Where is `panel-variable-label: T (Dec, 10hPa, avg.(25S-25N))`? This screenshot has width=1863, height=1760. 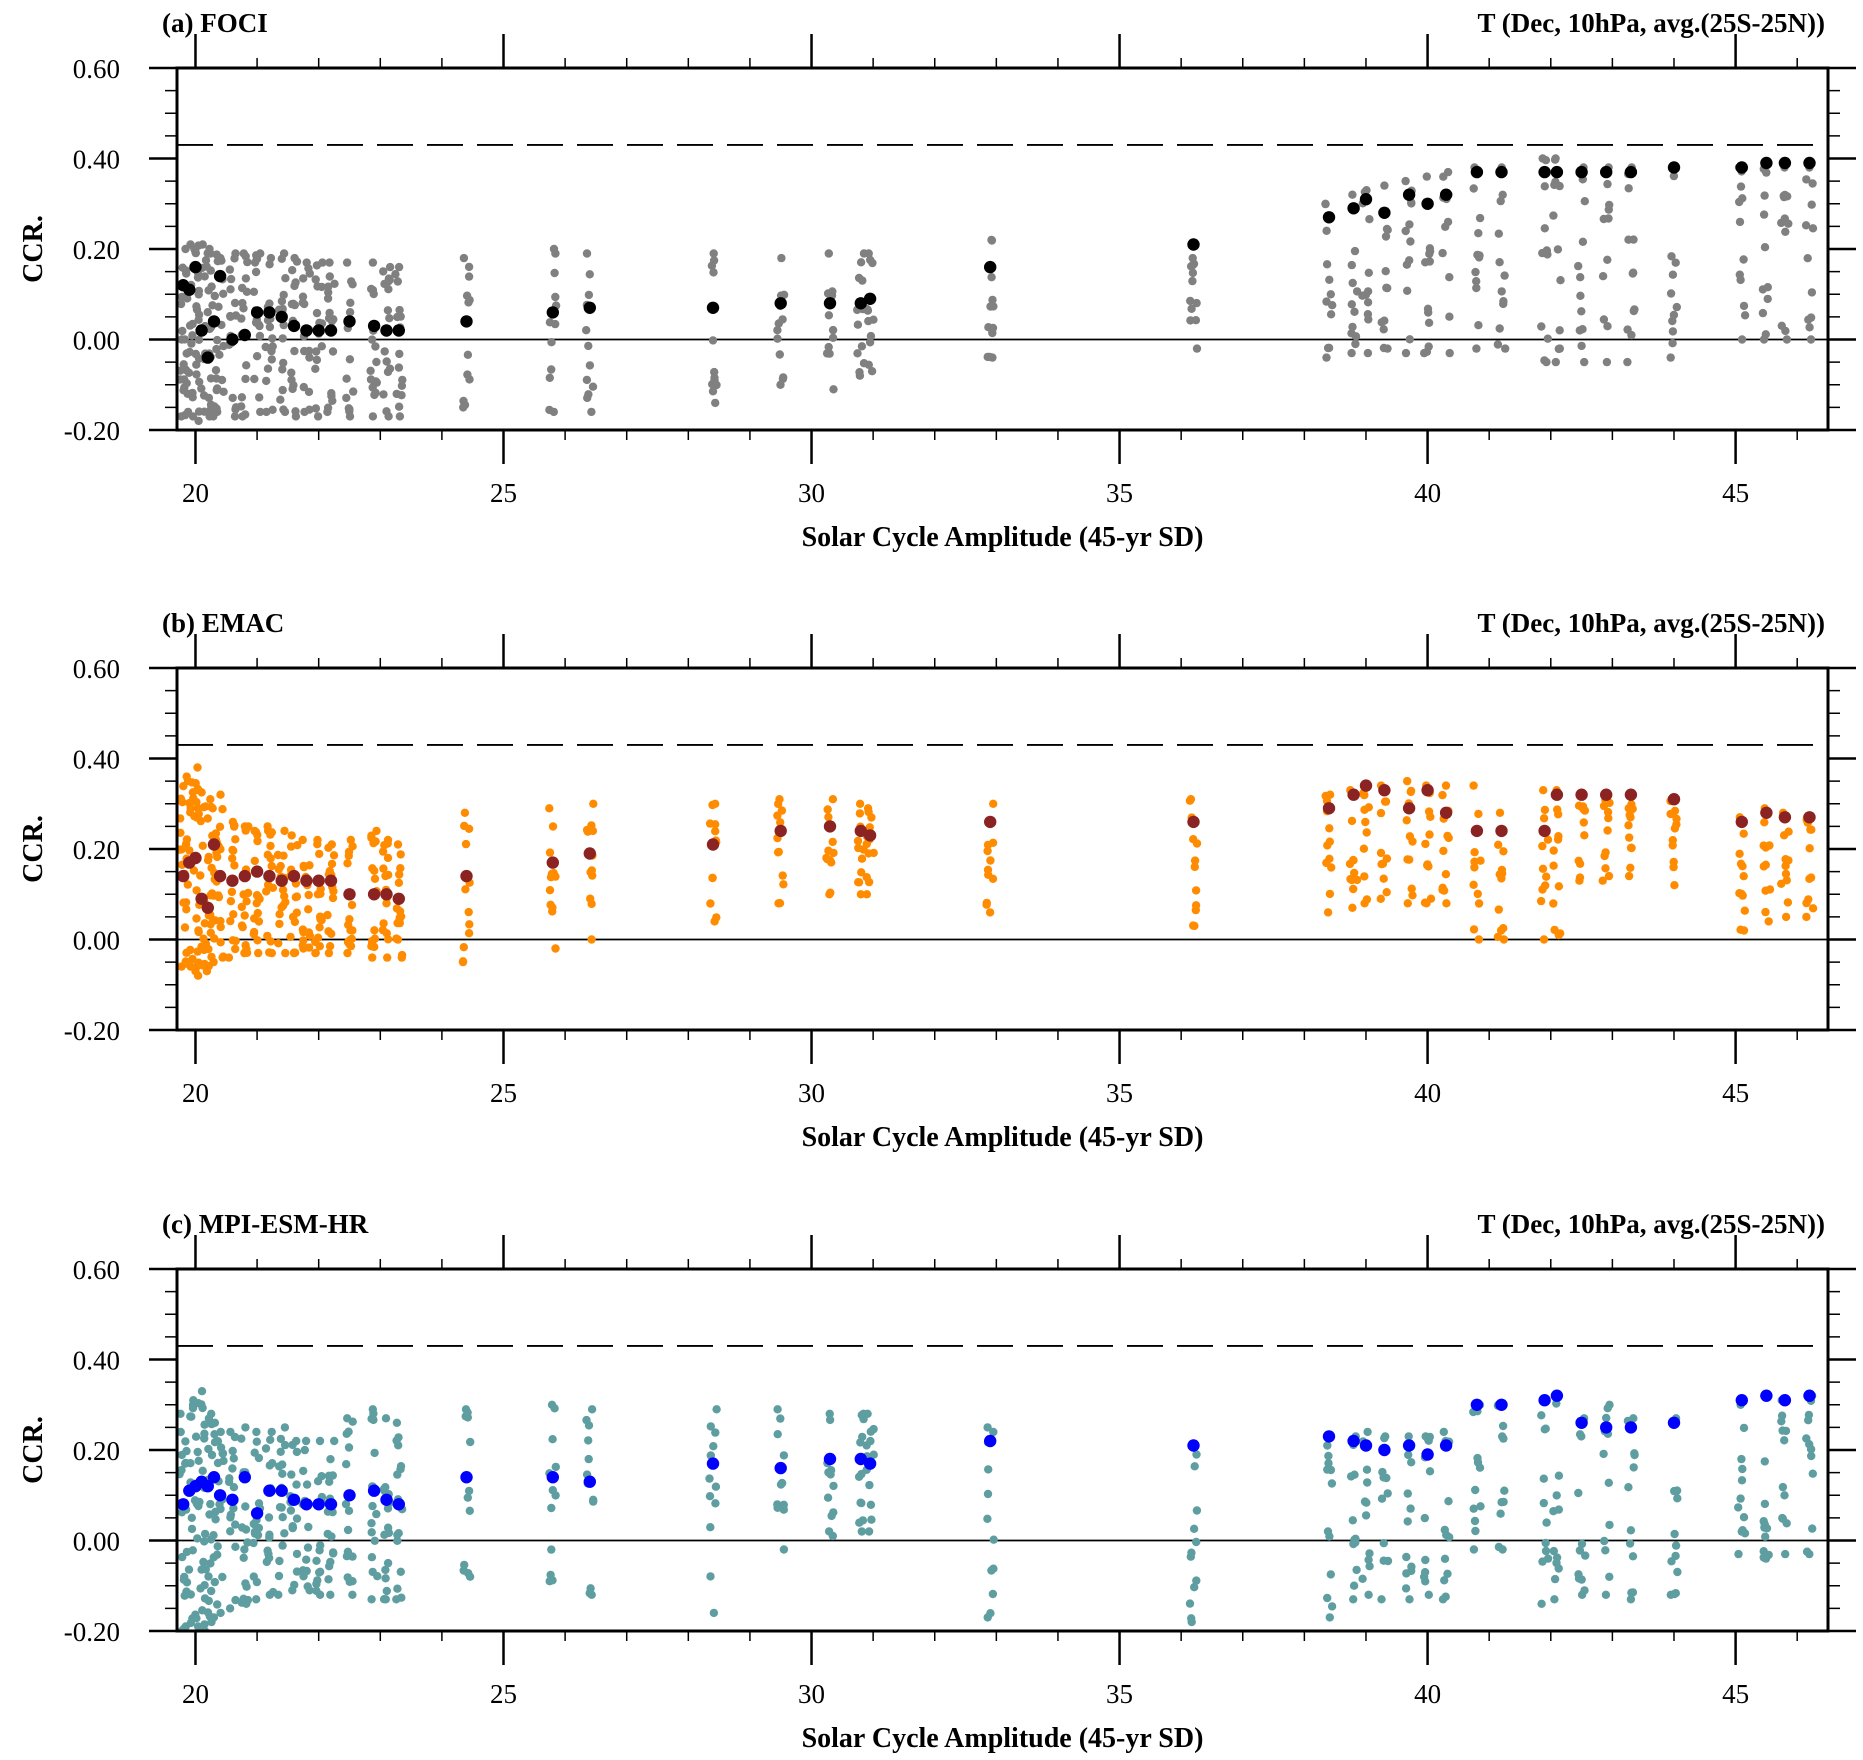
panel-variable-label: T (Dec, 10hPa, avg.(25S-25N)) is located at coordinates (1651, 23).